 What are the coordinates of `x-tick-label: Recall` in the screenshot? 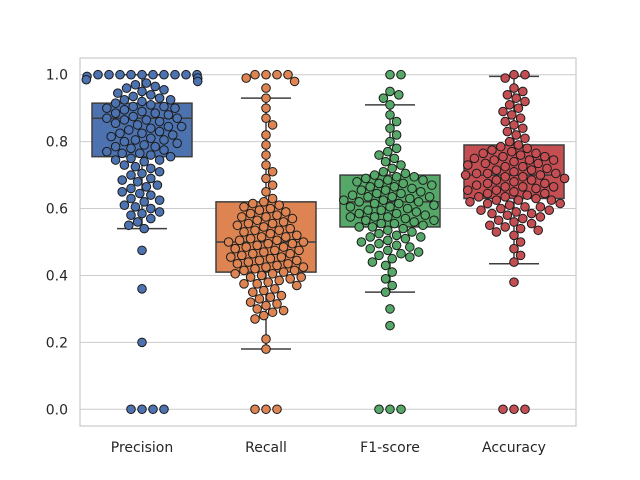 It's located at (266, 448).